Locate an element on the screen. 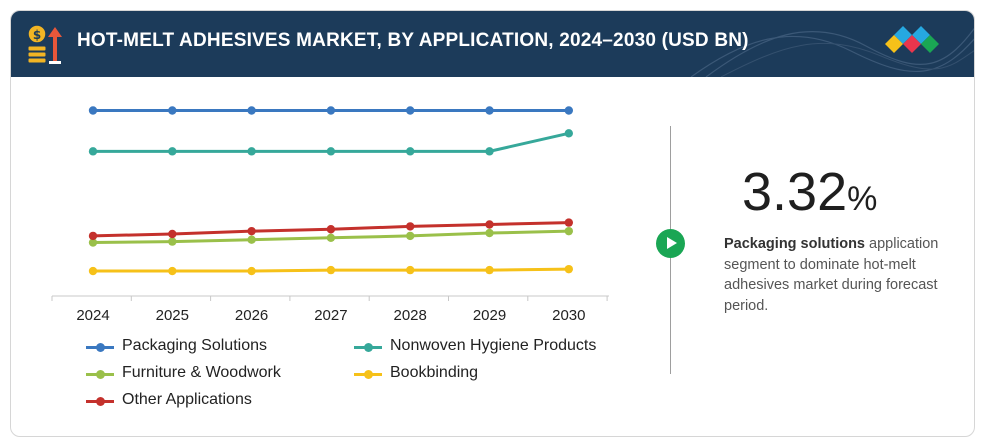 The height and width of the screenshot is (443, 983). stat-value: 3.32% is located at coordinates (809, 192).